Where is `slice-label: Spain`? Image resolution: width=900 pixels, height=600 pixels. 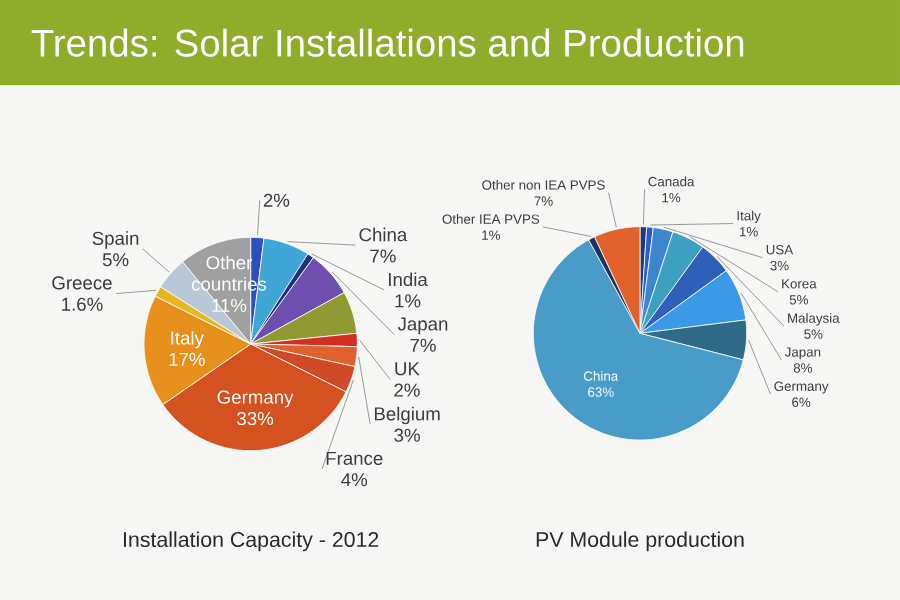
slice-label: Spain is located at coordinates (115, 240).